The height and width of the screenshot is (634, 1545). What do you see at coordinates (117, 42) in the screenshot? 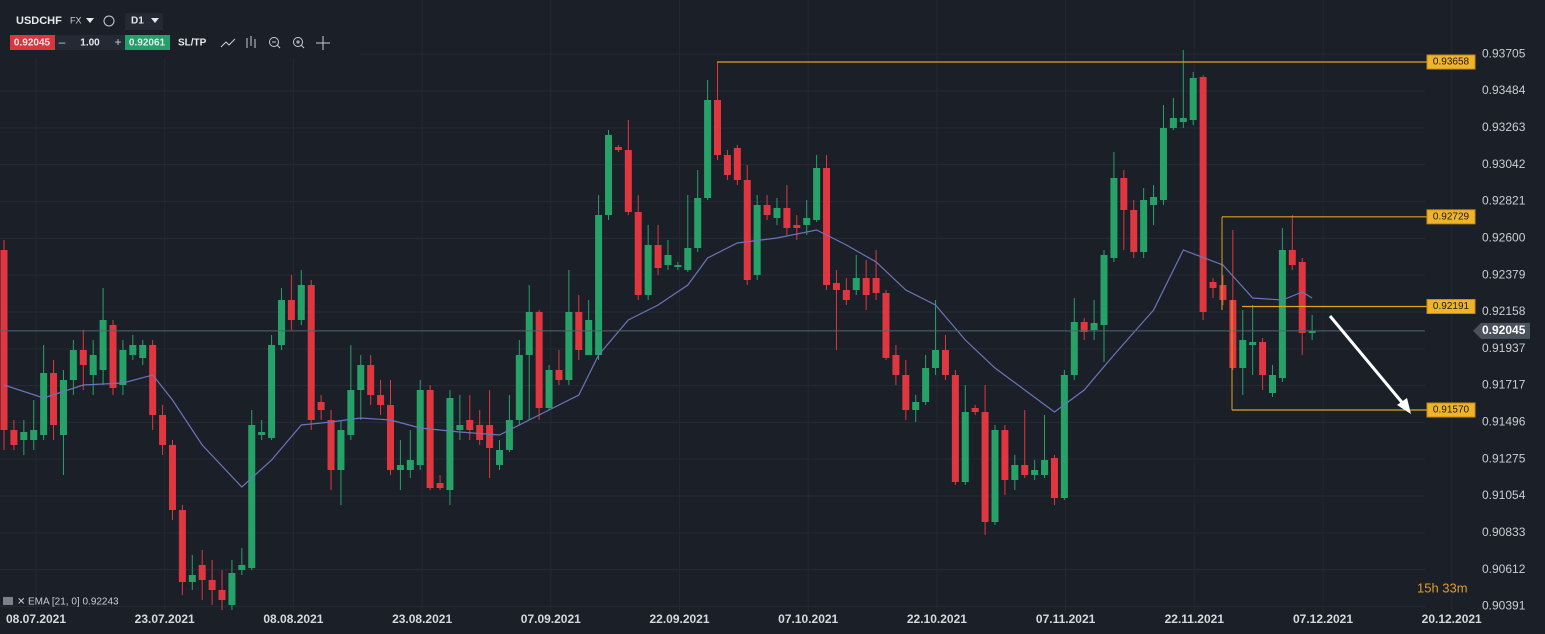
I see `lot-plus: +` at bounding box center [117, 42].